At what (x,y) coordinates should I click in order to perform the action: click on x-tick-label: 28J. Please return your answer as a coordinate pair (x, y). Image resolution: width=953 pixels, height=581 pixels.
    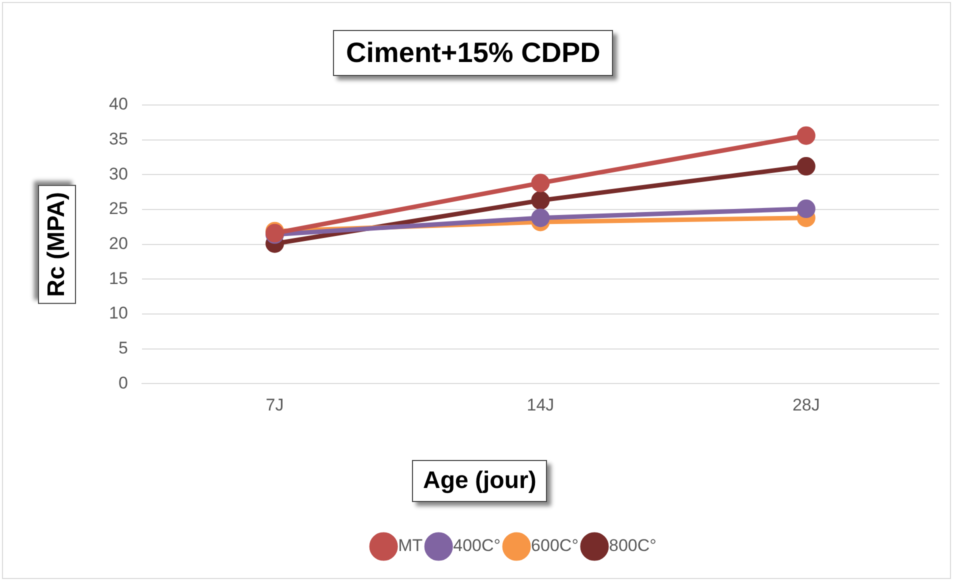
    Looking at the image, I should click on (806, 404).